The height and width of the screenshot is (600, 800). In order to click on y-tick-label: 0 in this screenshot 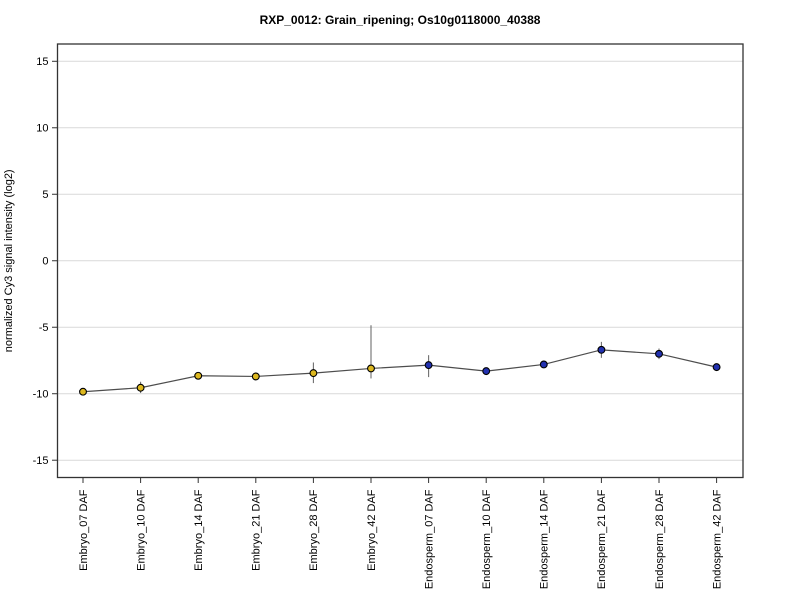, I will do `click(45, 262)`.